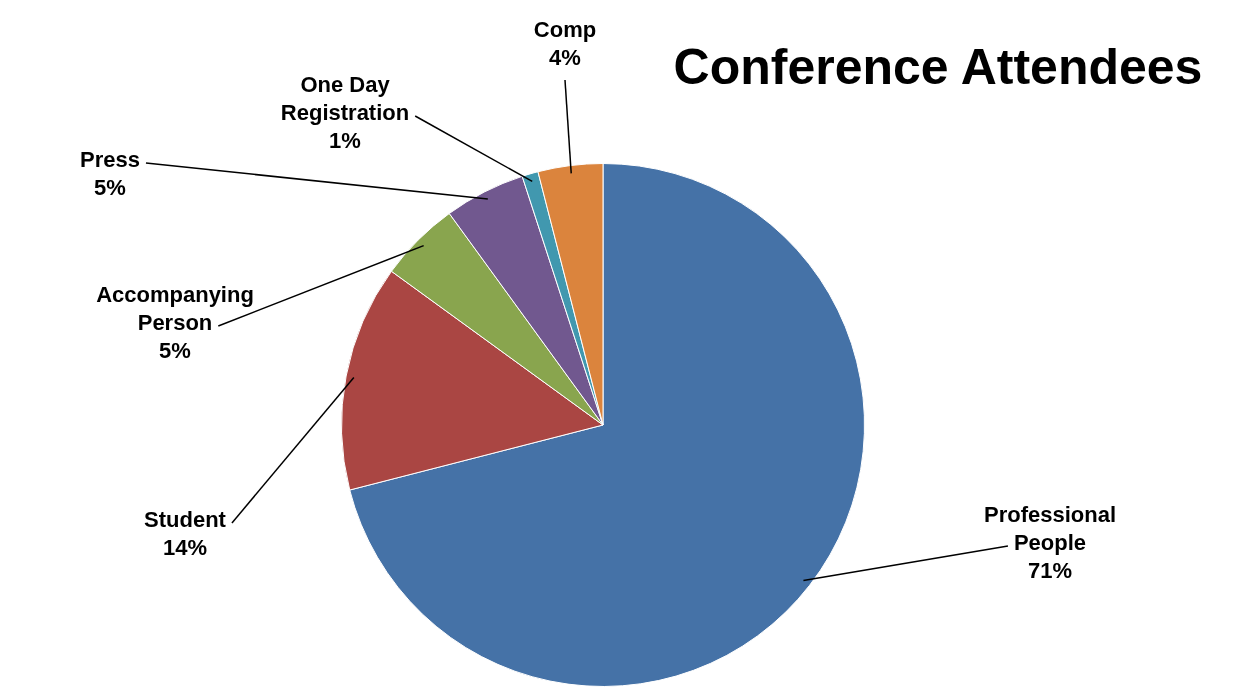  I want to click on slice-label: Student, so click(185, 520).